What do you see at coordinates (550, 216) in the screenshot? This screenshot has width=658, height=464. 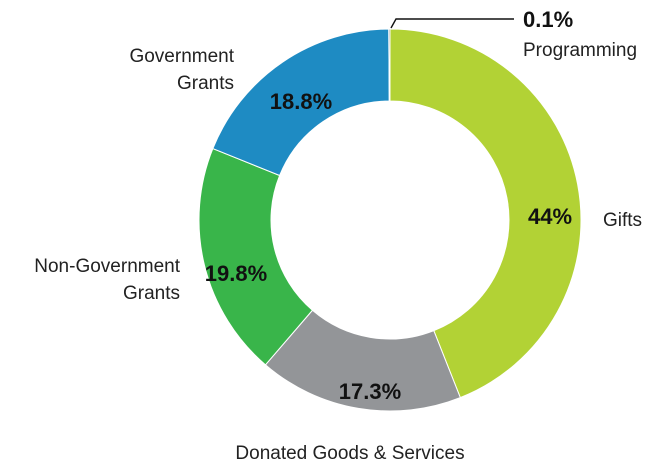 I see `pct-label-gifts: 44%` at bounding box center [550, 216].